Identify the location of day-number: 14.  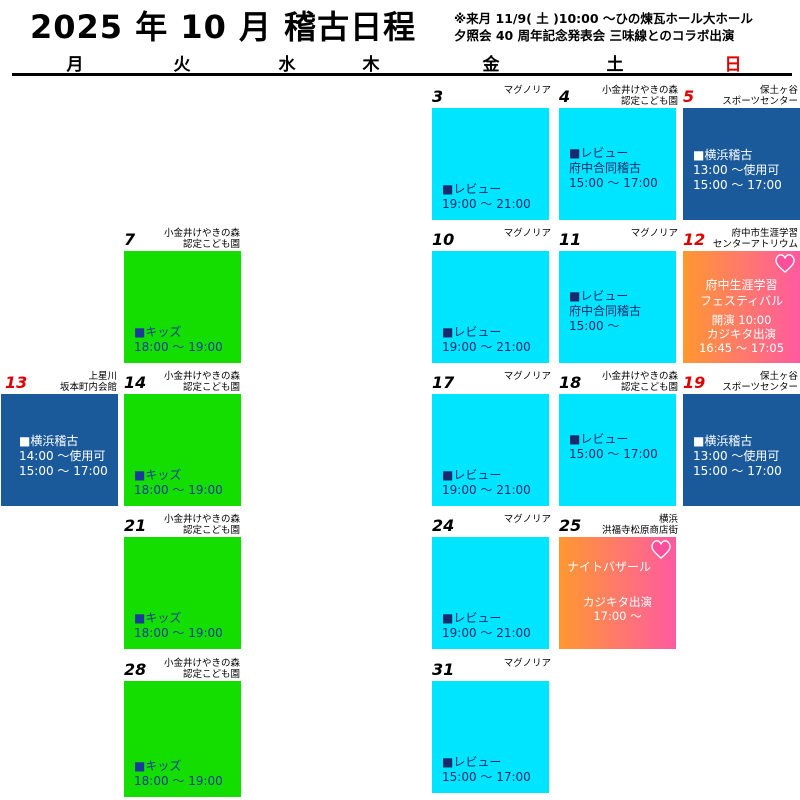
(135, 382).